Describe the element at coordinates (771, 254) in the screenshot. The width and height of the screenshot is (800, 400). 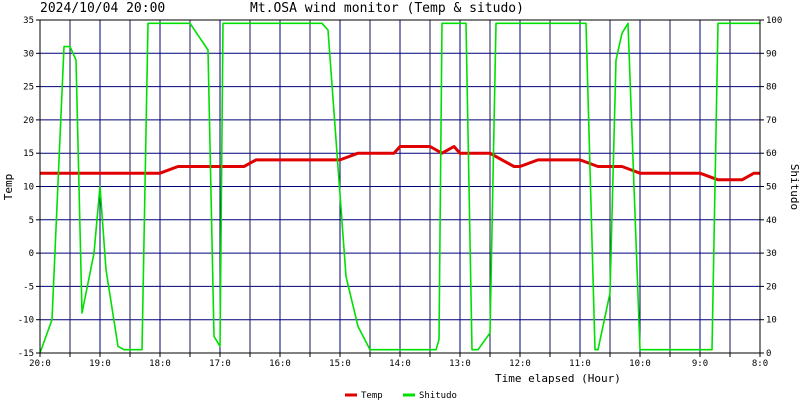
I see `y-tick-label-right: 30` at that location.